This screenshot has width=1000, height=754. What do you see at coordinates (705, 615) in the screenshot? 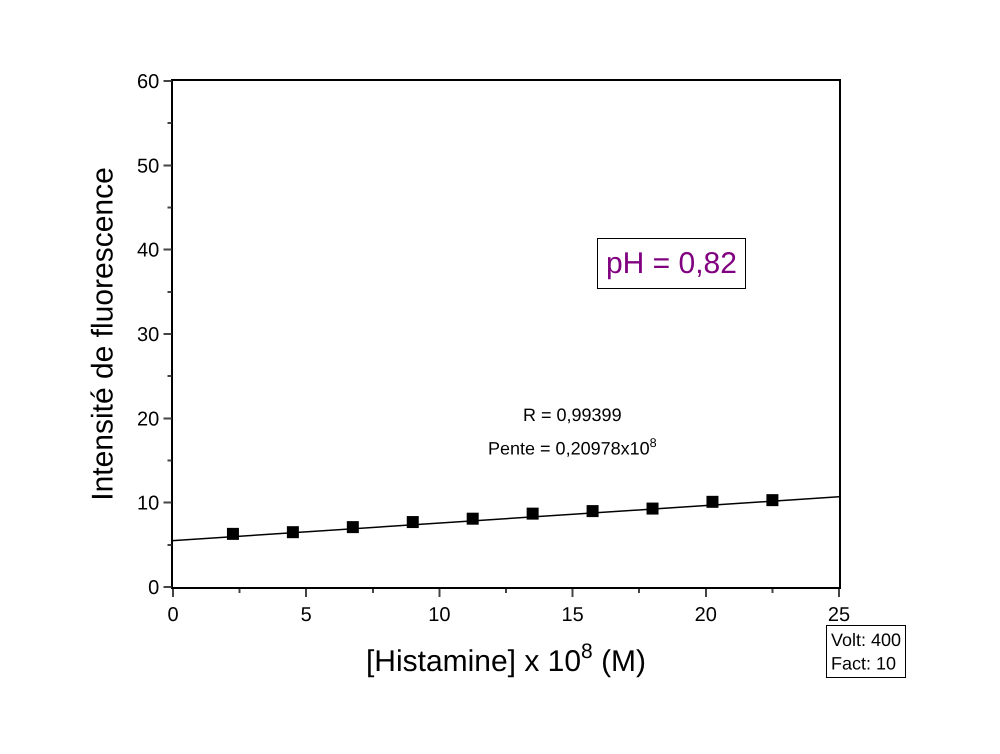
I see `x-tick-label: 20` at bounding box center [705, 615].